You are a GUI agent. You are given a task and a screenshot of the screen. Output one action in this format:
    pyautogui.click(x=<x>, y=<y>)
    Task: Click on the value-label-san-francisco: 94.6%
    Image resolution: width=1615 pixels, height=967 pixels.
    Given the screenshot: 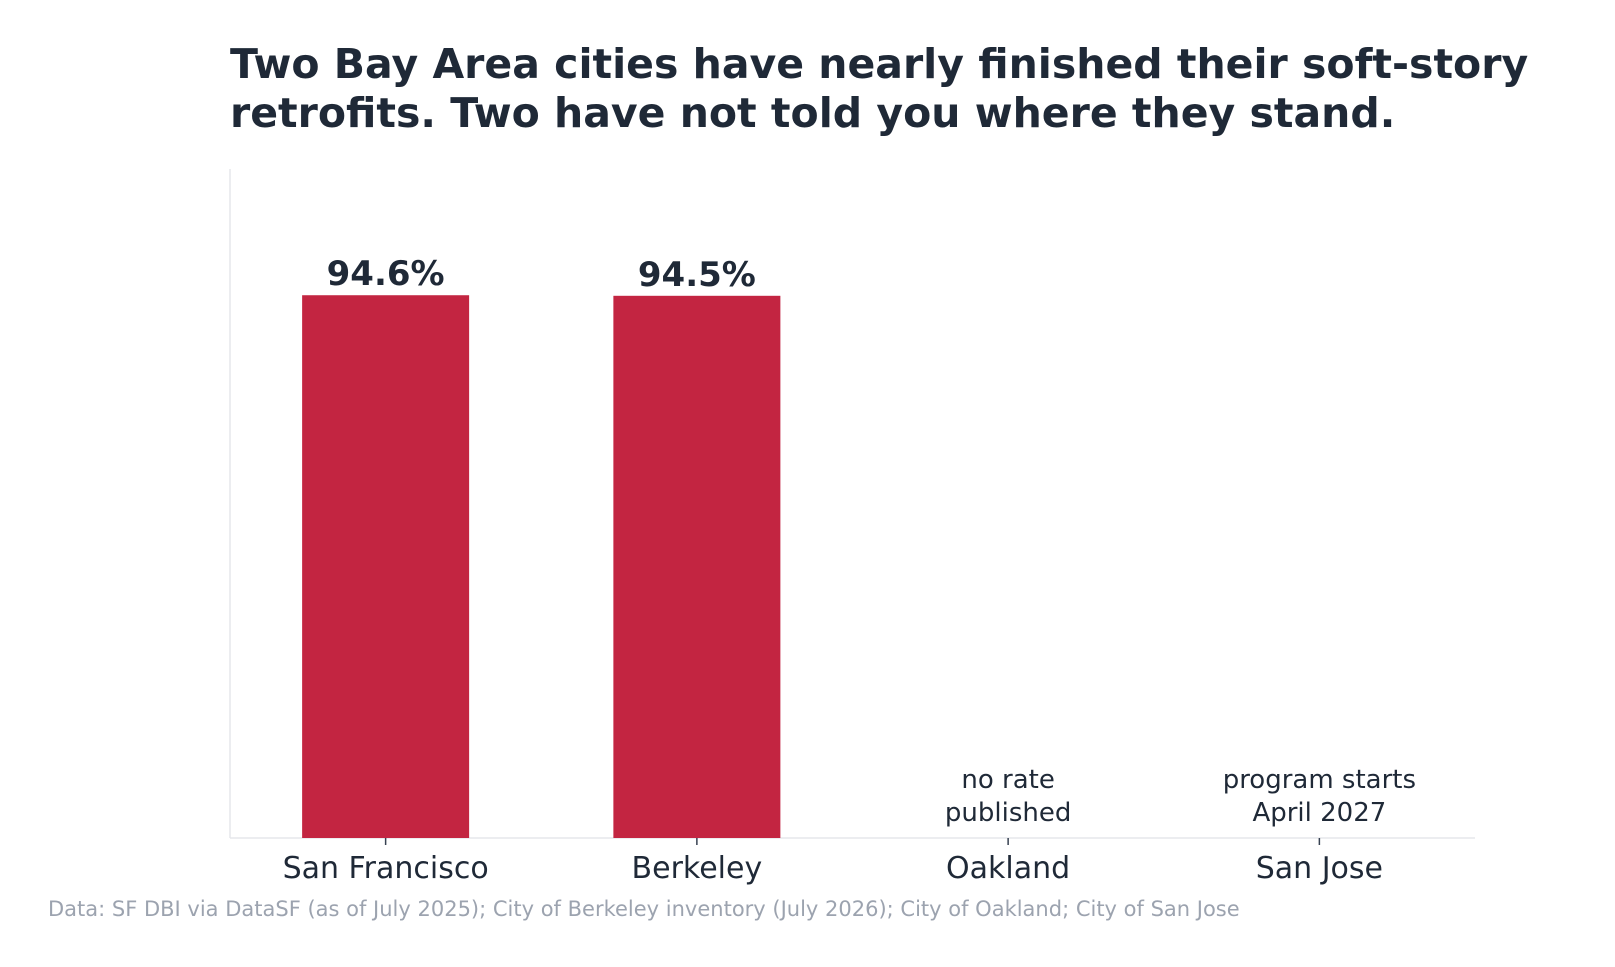 What is the action you would take?
    pyautogui.click(x=386, y=274)
    